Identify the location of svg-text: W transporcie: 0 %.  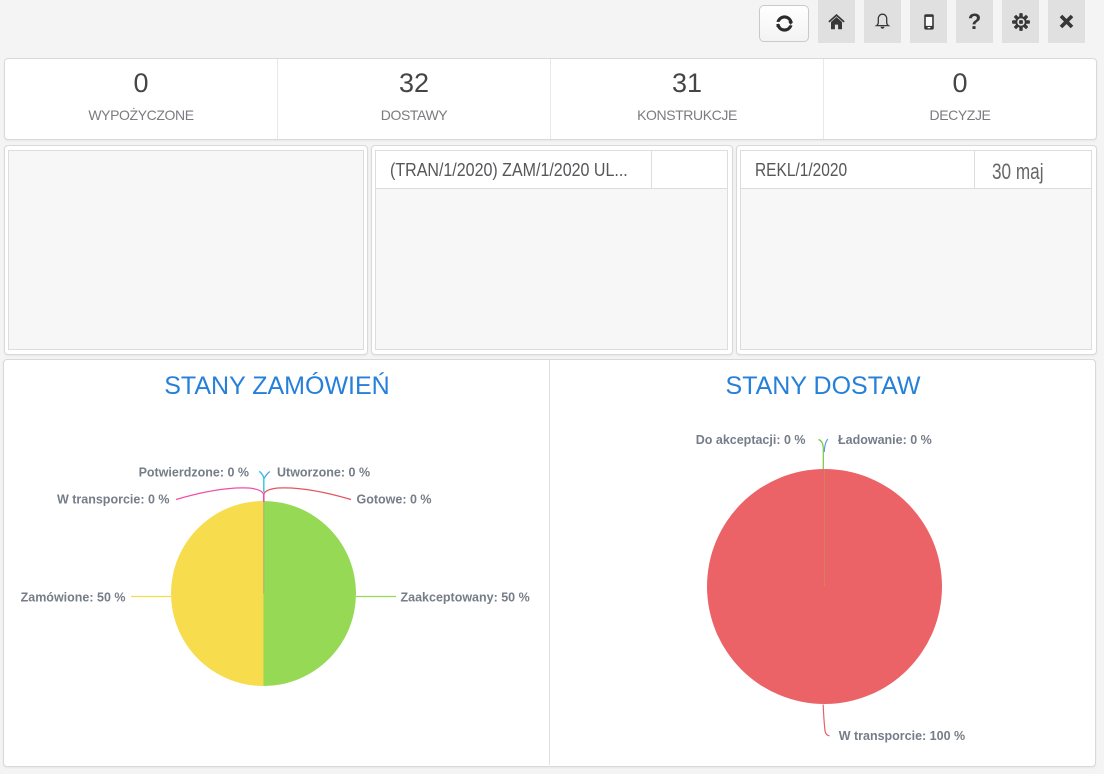
(113, 500).